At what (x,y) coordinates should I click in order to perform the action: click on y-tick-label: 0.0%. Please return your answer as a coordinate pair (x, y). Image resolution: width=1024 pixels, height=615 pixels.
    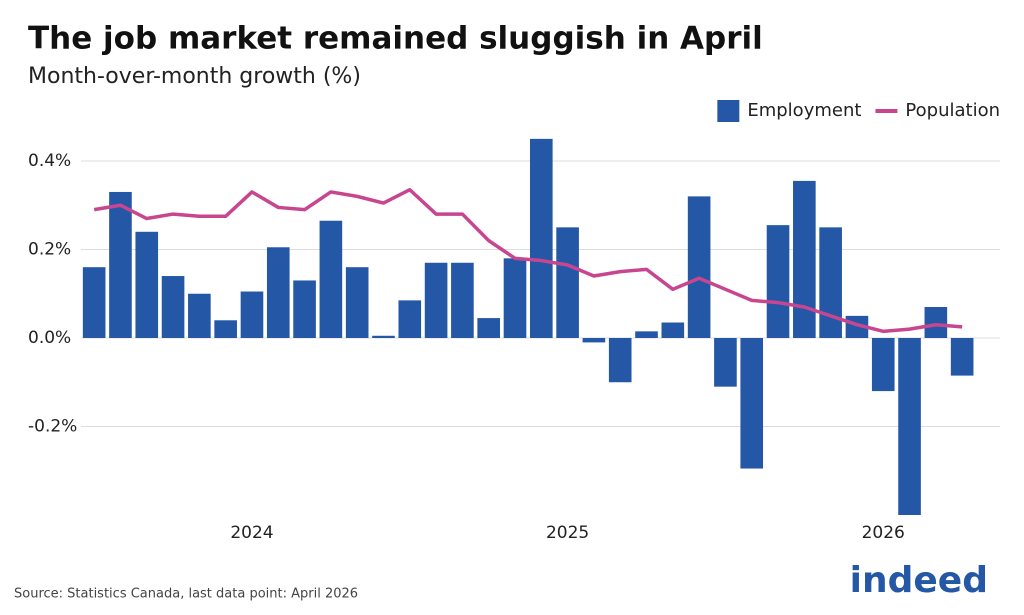
    Looking at the image, I should click on (49, 338).